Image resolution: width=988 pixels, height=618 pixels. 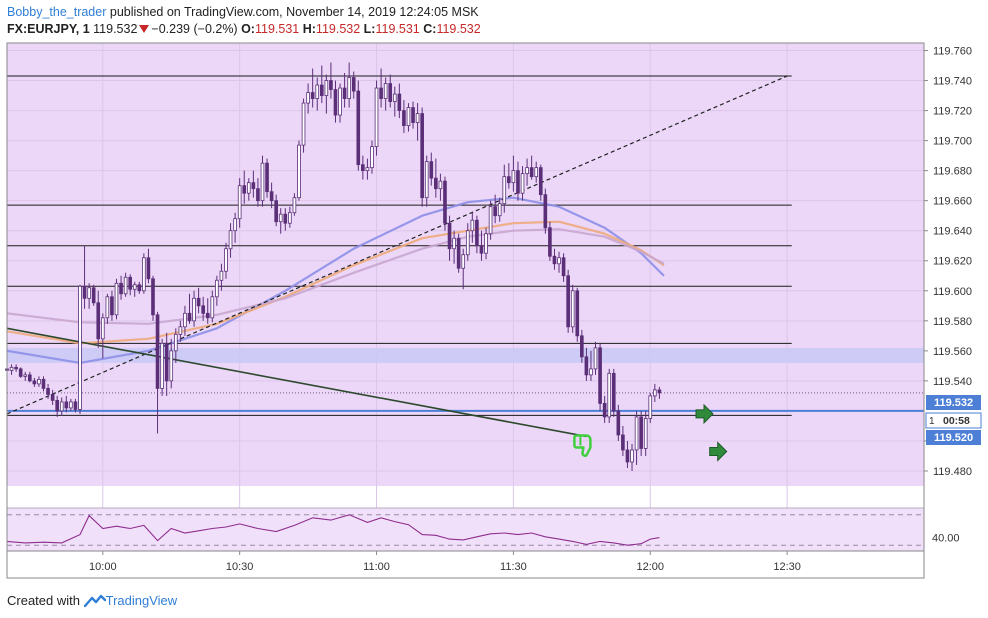 I want to click on price-tick-label: 119.540, so click(x=952, y=382).